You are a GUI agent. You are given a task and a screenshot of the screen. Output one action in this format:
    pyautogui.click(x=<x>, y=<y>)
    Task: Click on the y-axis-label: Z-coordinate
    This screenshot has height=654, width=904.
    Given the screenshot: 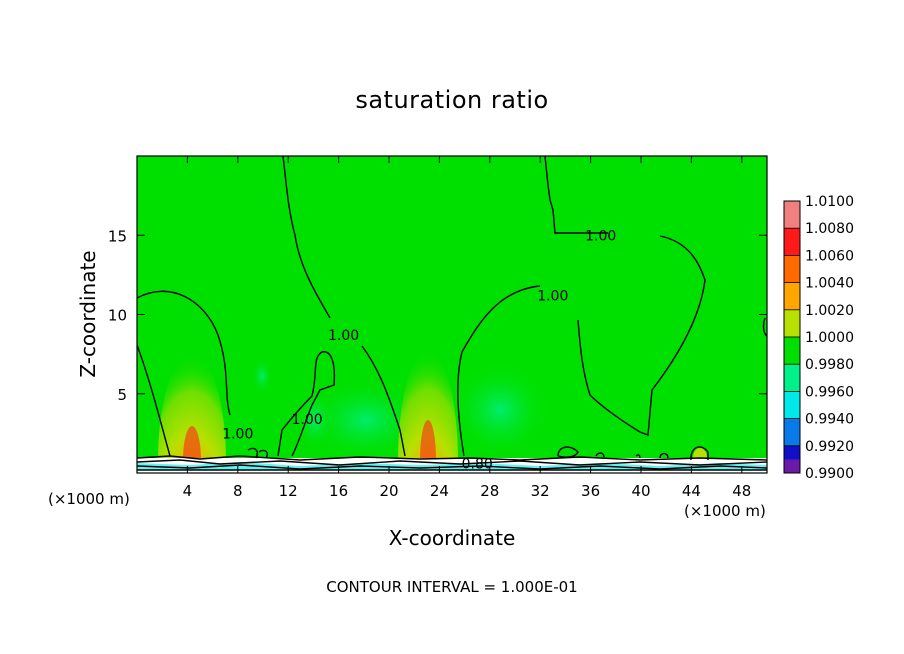 What is the action you would take?
    pyautogui.click(x=88, y=314)
    